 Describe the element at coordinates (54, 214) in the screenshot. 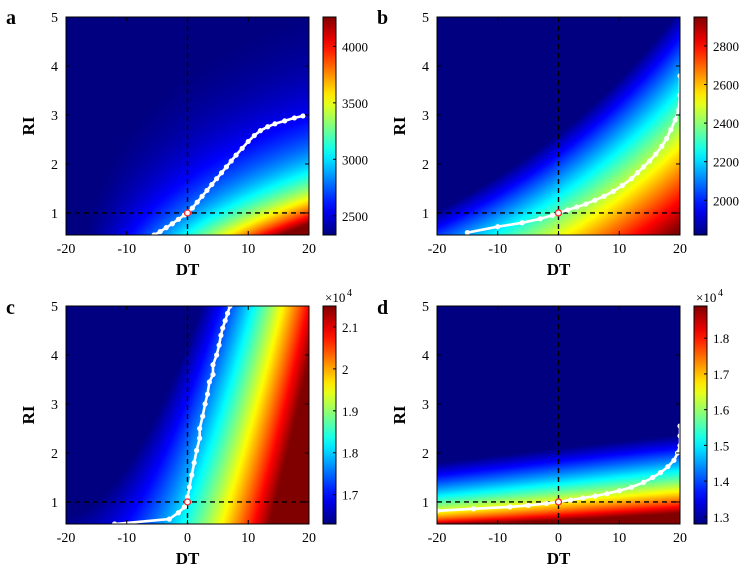

I see `y-tick-label-a: 1` at that location.